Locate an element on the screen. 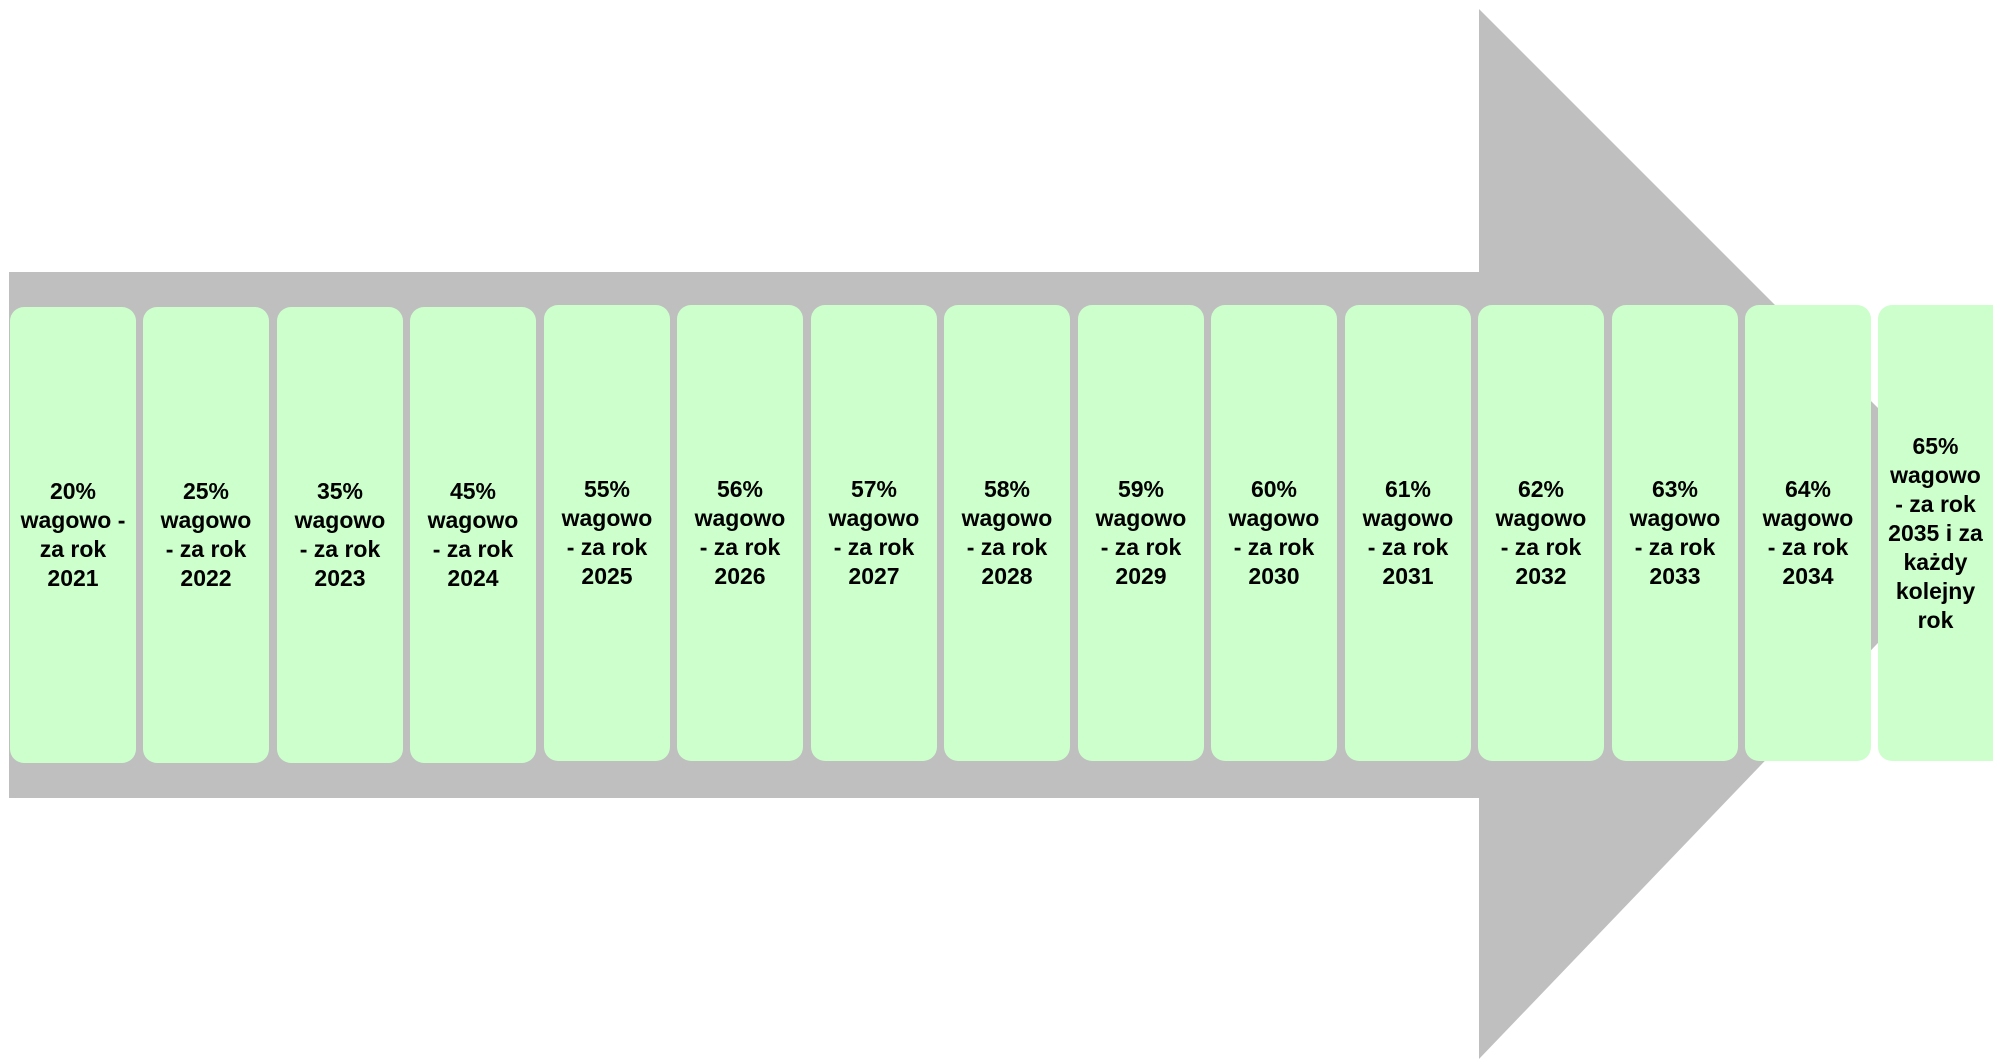 This screenshot has height=1059, width=1993. step-label: 61% wagowo - za rok 2031 is located at coordinates (1408, 532).